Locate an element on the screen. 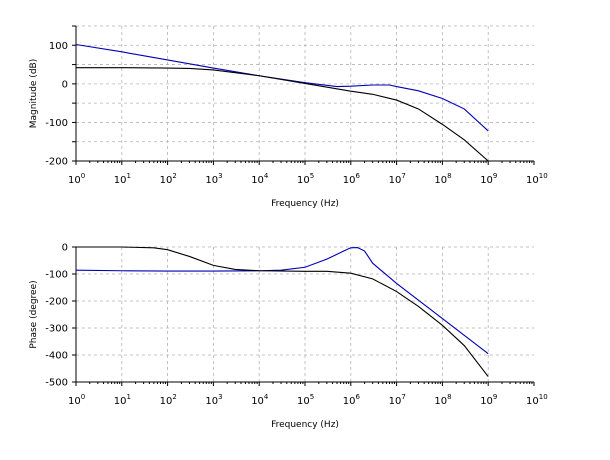 The height and width of the screenshot is (460, 610). magnitude-y-tick-label: -200 is located at coordinates (56, 162).